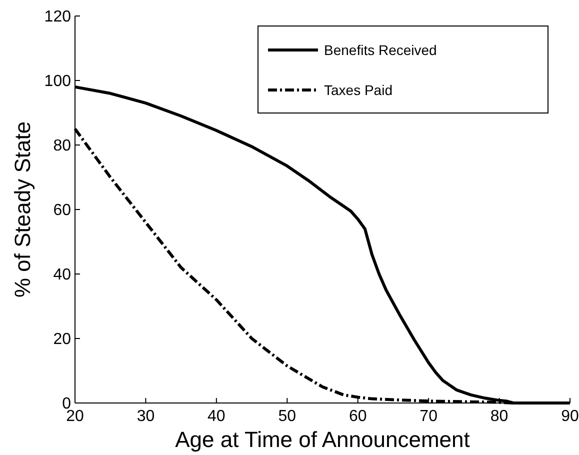  What do you see at coordinates (217, 416) in the screenshot?
I see `x-tick-label: 40` at bounding box center [217, 416].